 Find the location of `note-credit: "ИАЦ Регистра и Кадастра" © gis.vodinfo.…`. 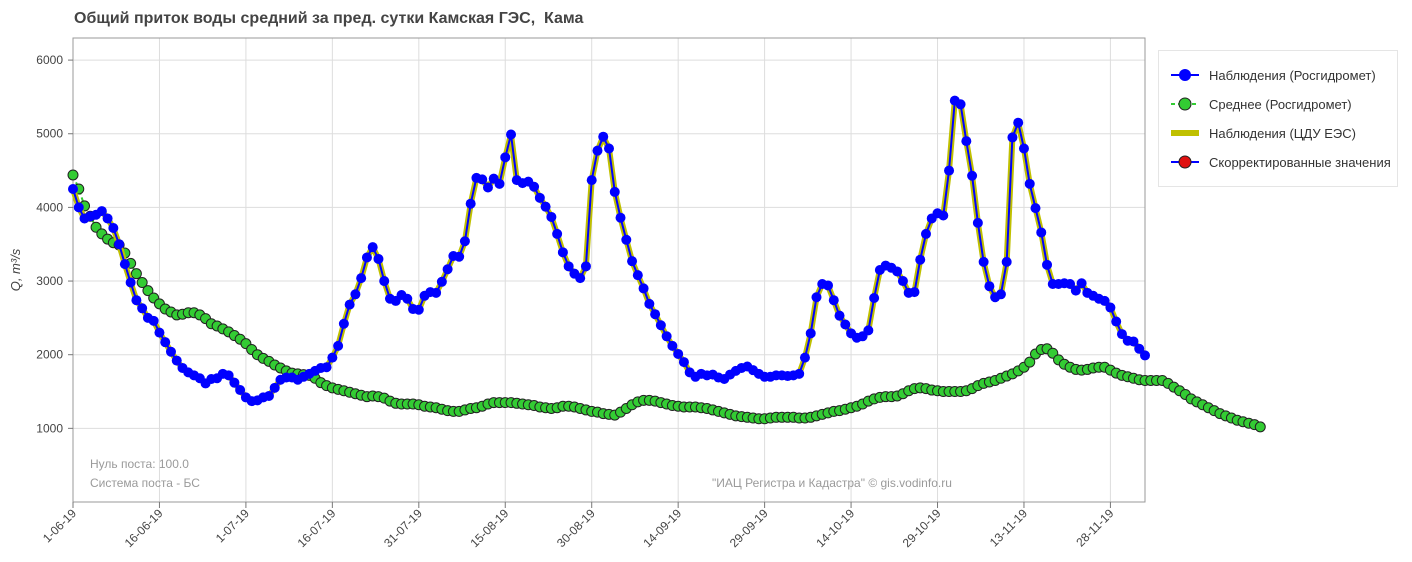

note-credit: "ИАЦ Регистра и Кадастра" © gis.vodinfo.… is located at coordinates (832, 483).